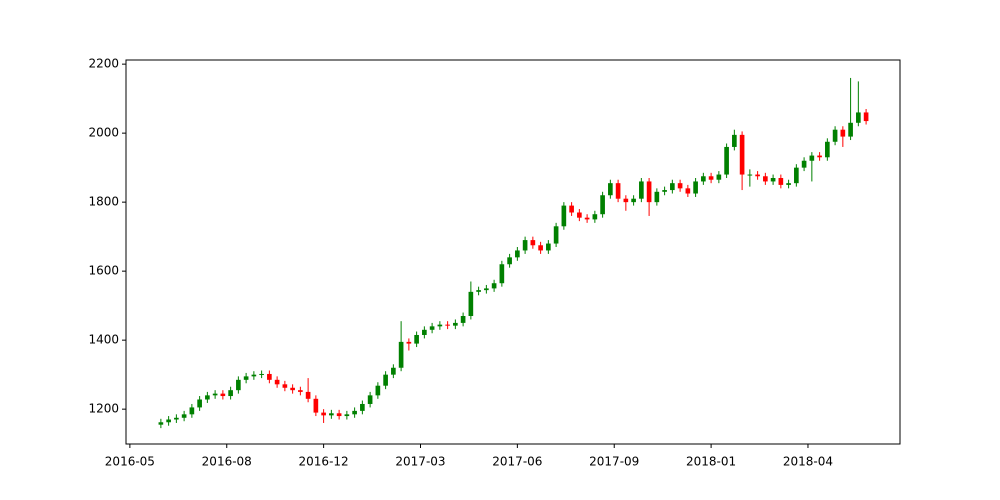 The image size is (1000, 500). What do you see at coordinates (103, 340) in the screenshot?
I see `y-tick-label: 1400` at bounding box center [103, 340].